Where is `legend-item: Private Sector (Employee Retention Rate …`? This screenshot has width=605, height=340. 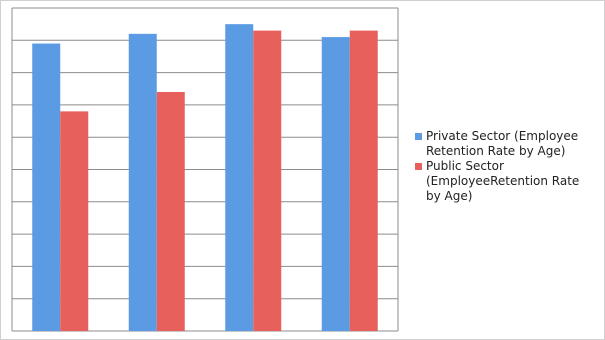 legend-item: Private Sector (Employee Retention Rate … is located at coordinates (506, 144).